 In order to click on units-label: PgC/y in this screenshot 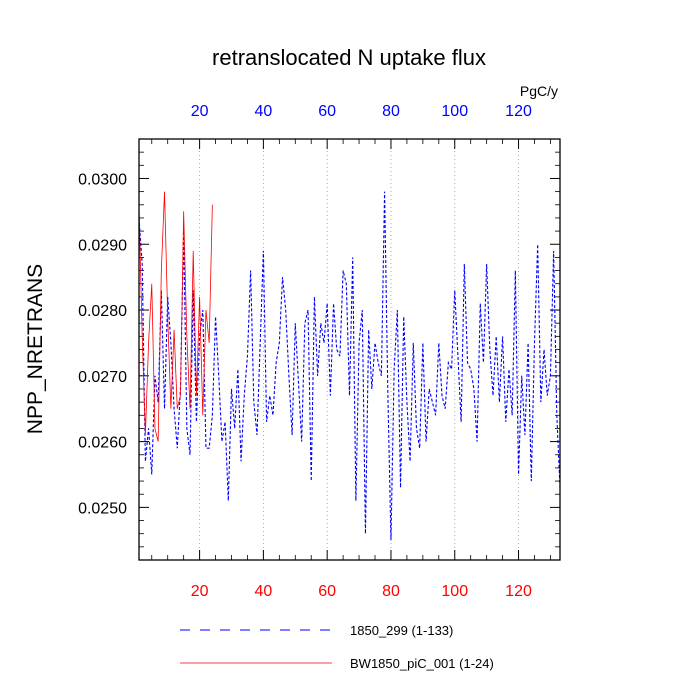, I will do `click(539, 91)`.